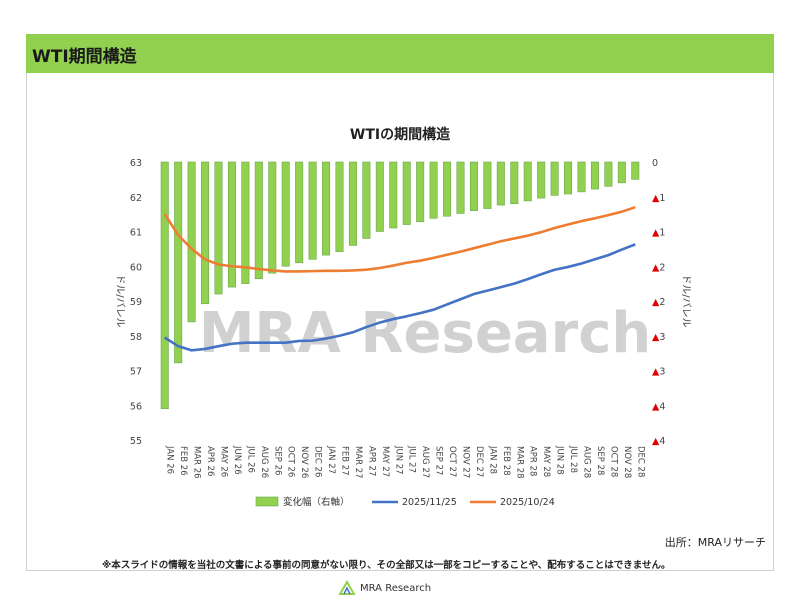 This screenshot has width=800, height=600. Describe the element at coordinates (613, 461) in the screenshot. I see `x-tick-label: OCT 28` at that location.